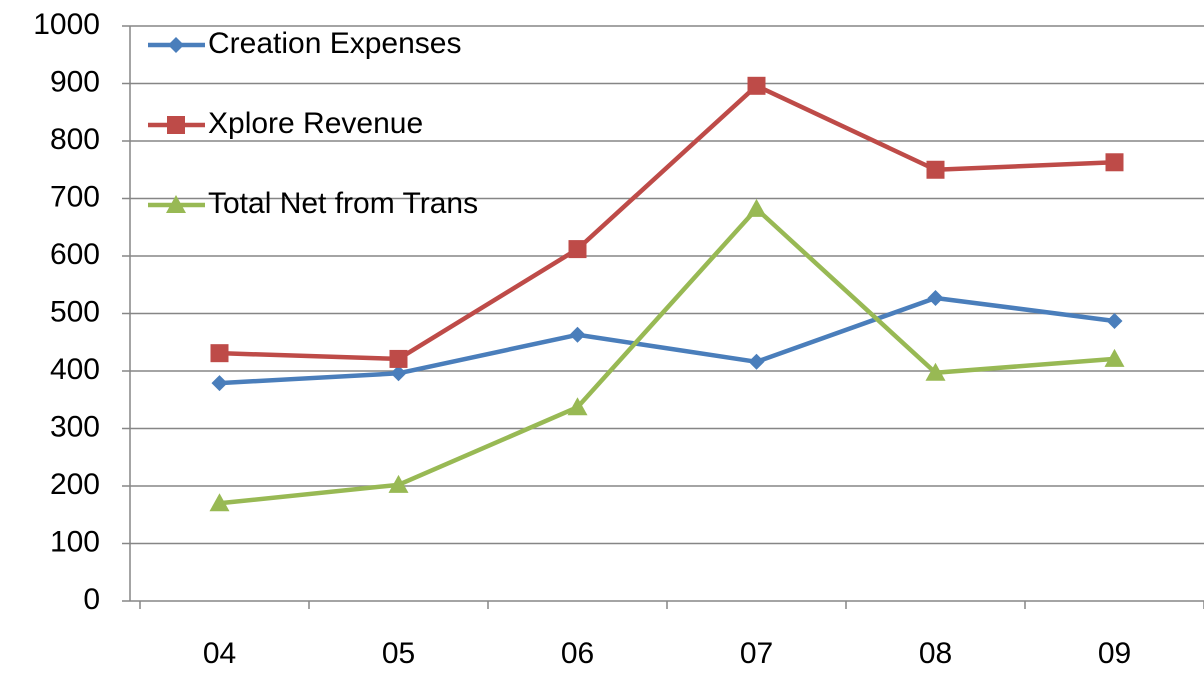 This screenshot has height=684, width=1204. I want to click on y-tick-label: 500, so click(75, 311).